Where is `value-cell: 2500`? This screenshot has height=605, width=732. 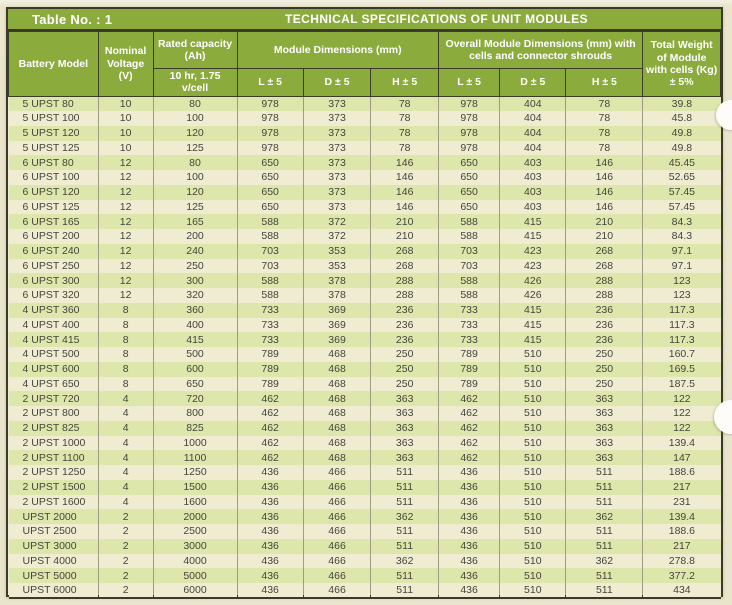
value-cell: 2500 is located at coordinates (195, 531).